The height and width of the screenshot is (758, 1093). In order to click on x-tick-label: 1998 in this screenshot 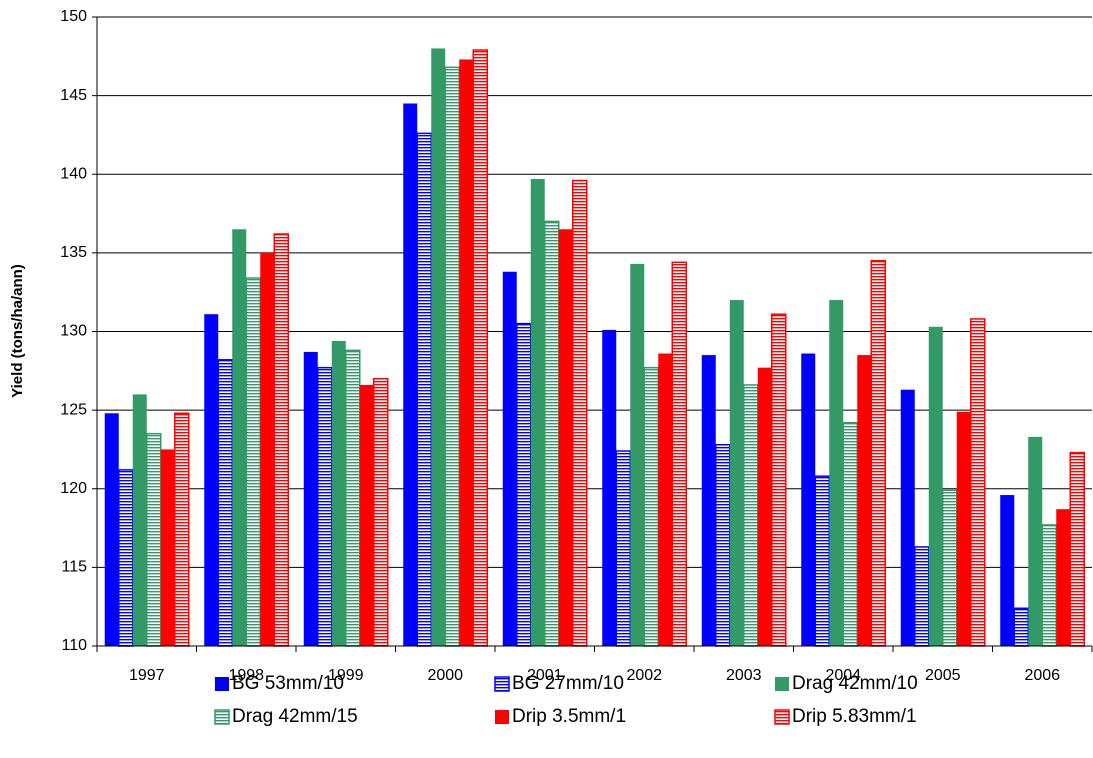, I will do `click(246, 675)`.